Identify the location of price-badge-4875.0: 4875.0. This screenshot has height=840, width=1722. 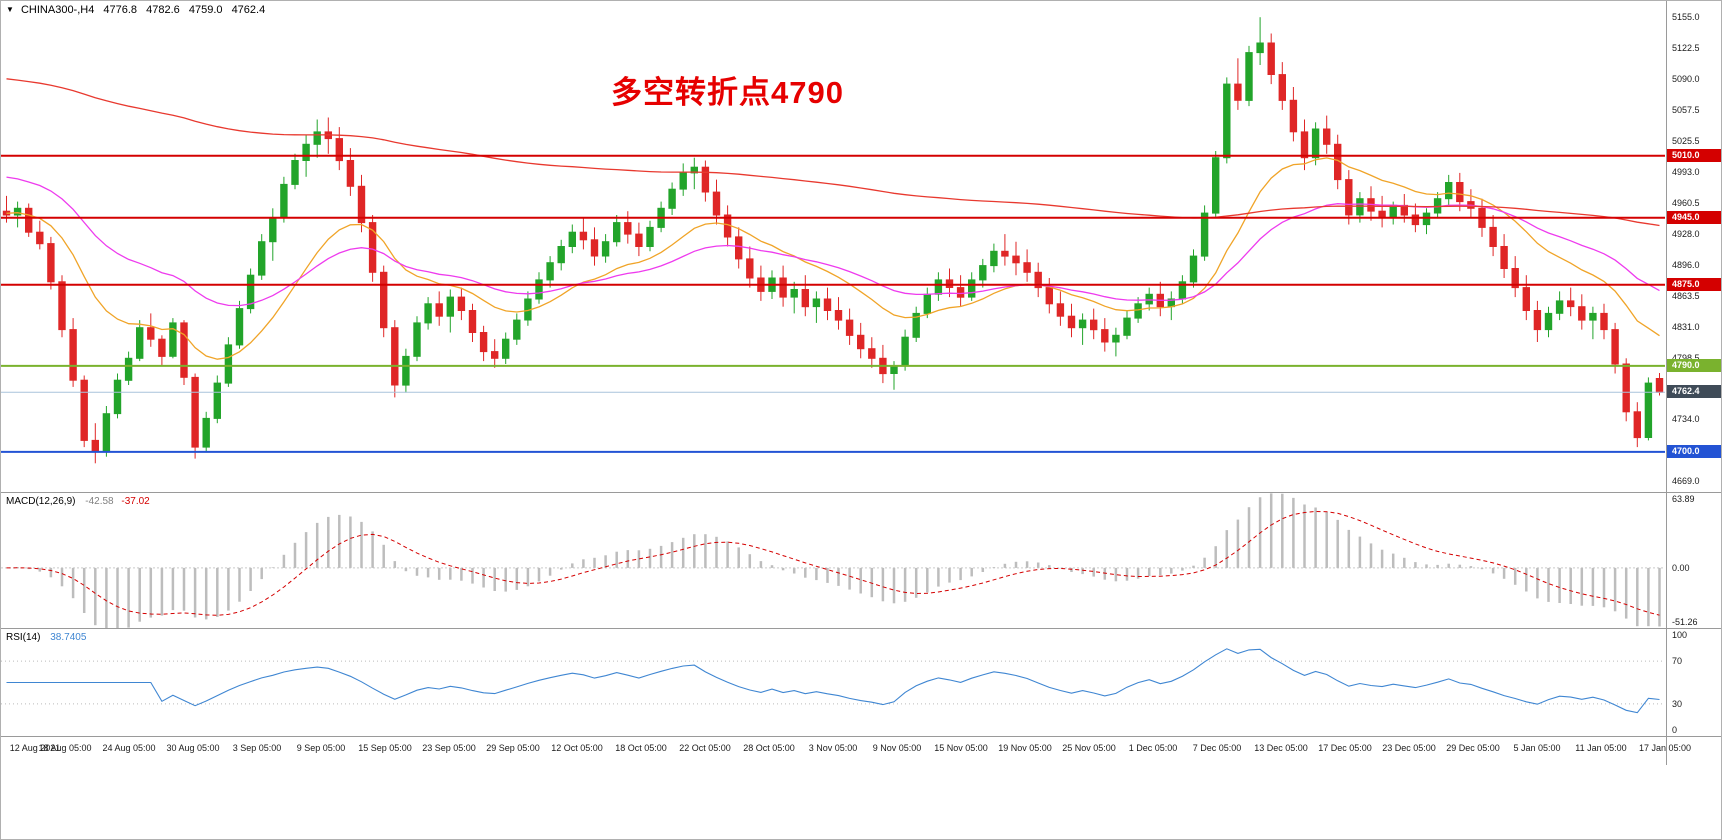
(1694, 284).